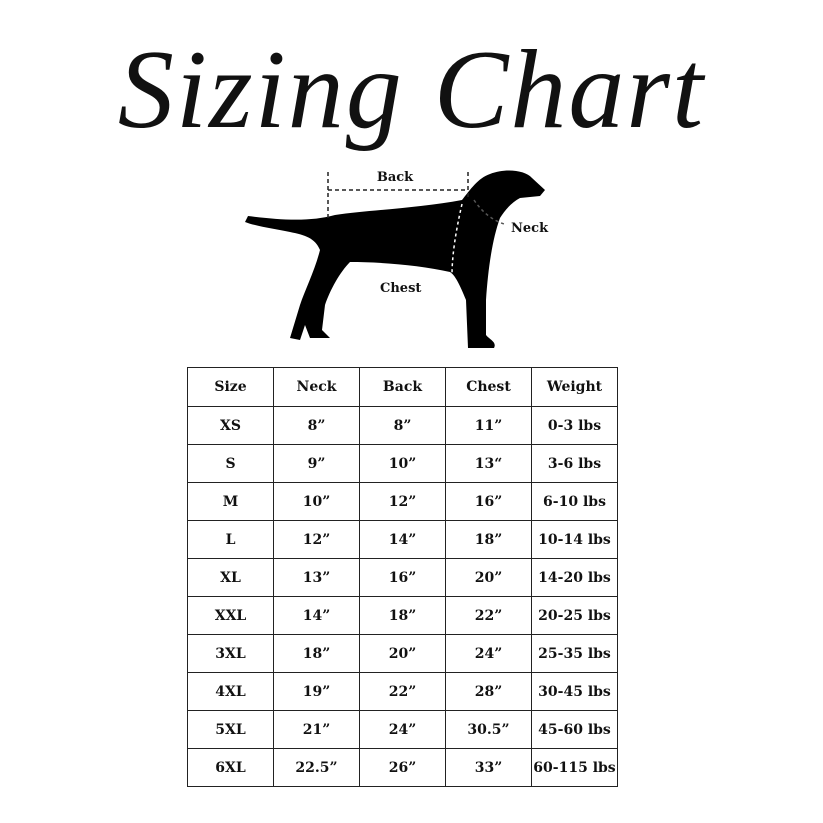  What do you see at coordinates (395, 259) in the screenshot?
I see `dog-silhouette` at bounding box center [395, 259].